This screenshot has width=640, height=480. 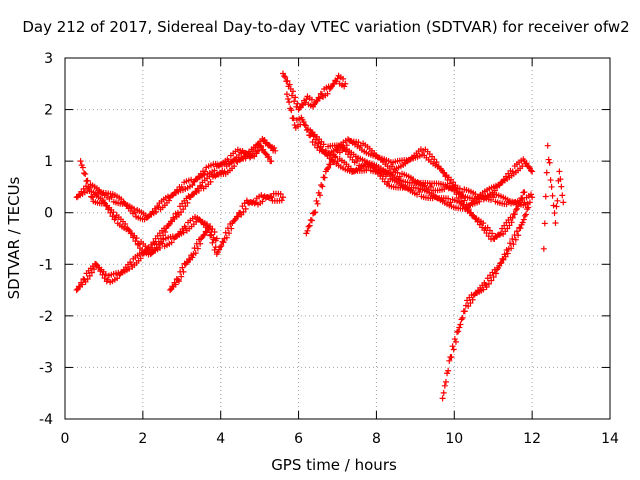 What do you see at coordinates (65, 439) in the screenshot?
I see `x-tick-label: 0` at bounding box center [65, 439].